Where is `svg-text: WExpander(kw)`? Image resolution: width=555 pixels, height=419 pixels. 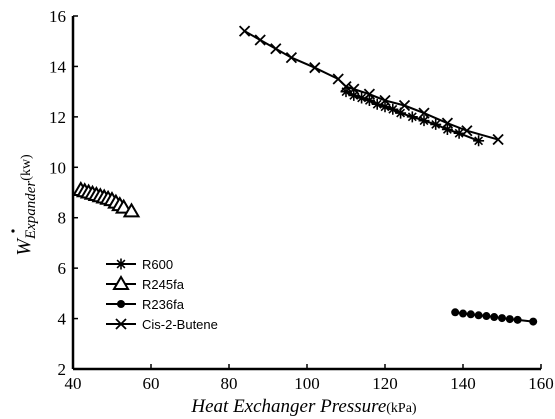 svg-text: WExpander(kw) is located at coordinates (26, 205).